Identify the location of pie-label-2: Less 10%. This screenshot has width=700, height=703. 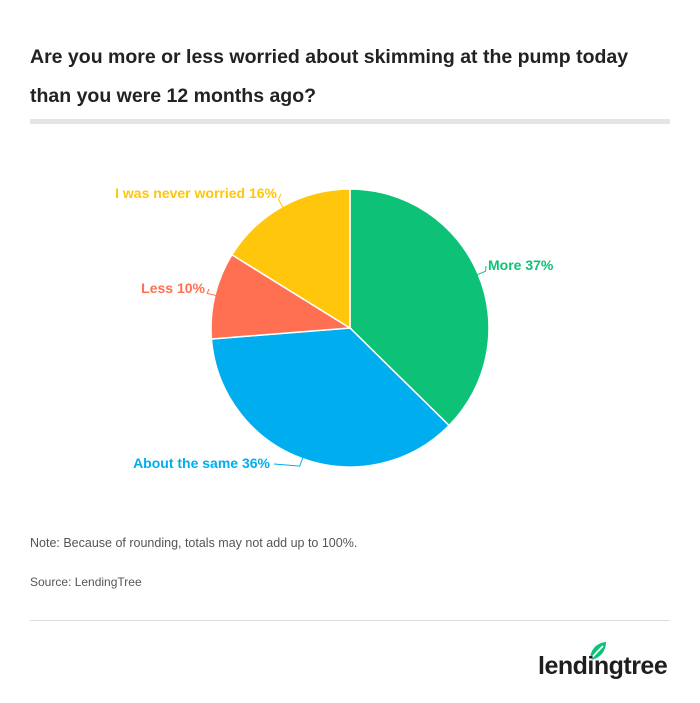
(173, 288).